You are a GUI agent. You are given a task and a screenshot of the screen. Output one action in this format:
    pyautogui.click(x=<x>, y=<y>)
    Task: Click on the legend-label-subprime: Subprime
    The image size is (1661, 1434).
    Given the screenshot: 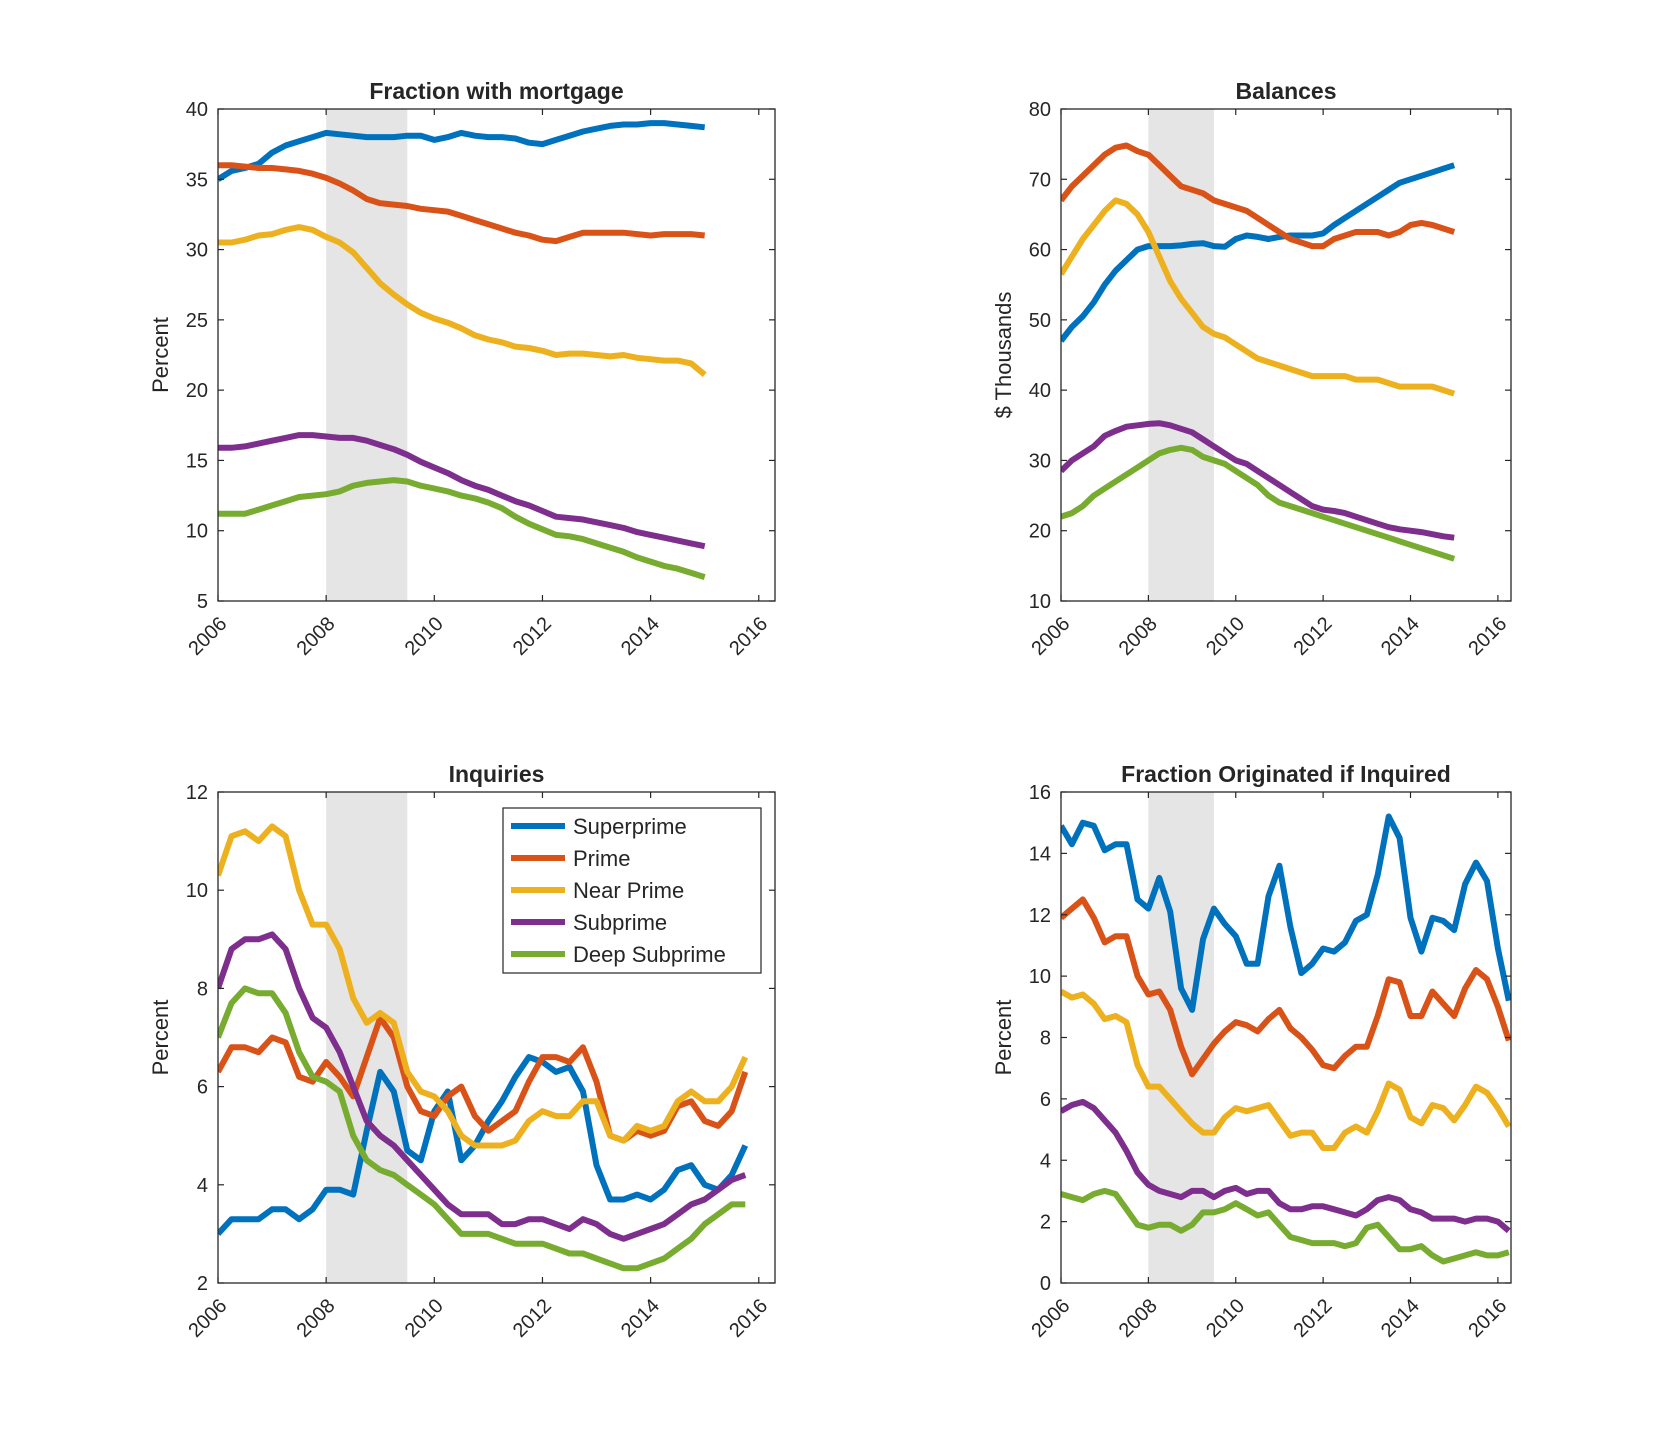 What is the action you would take?
    pyautogui.click(x=620, y=922)
    